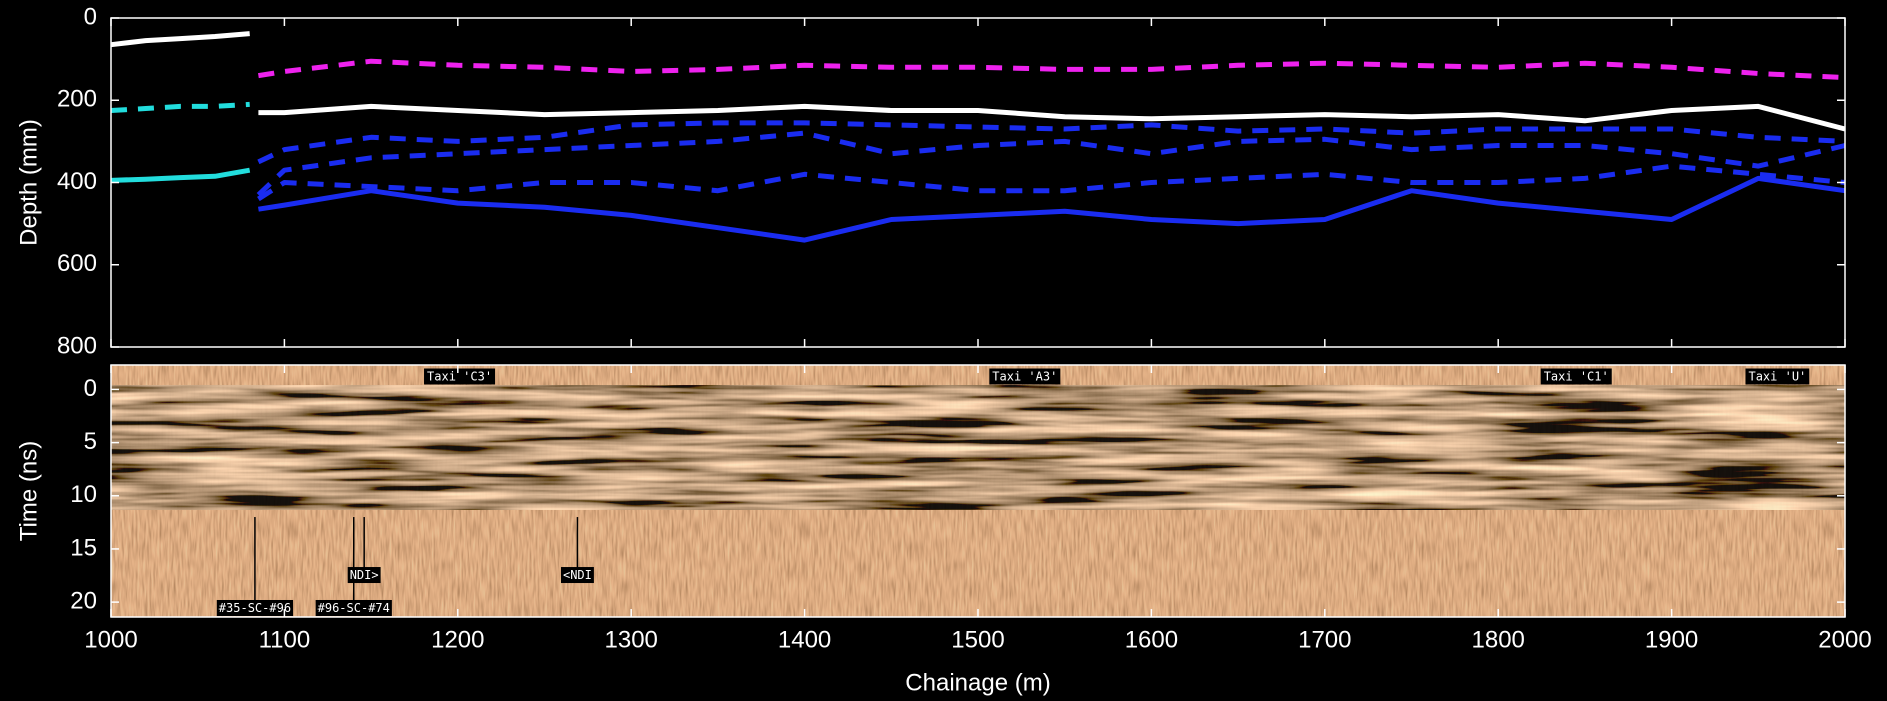  Describe the element at coordinates (457, 639) in the screenshot. I see `x-tick-label: 1200` at that location.